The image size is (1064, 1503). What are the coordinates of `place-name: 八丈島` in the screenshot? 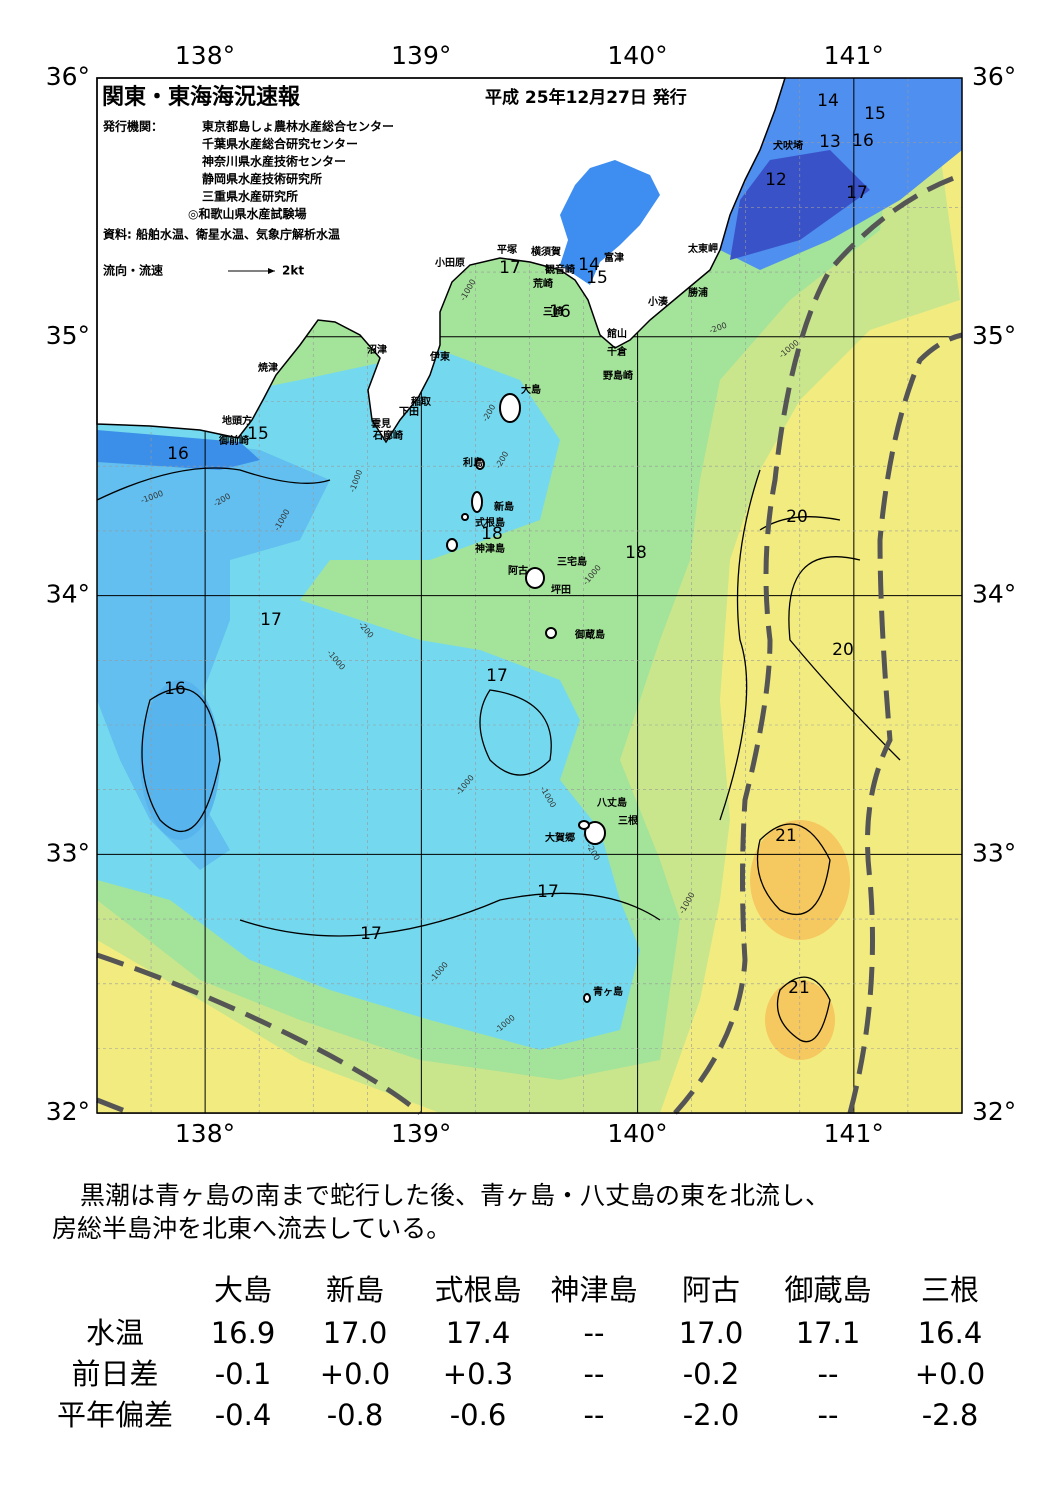 It's located at (611, 802).